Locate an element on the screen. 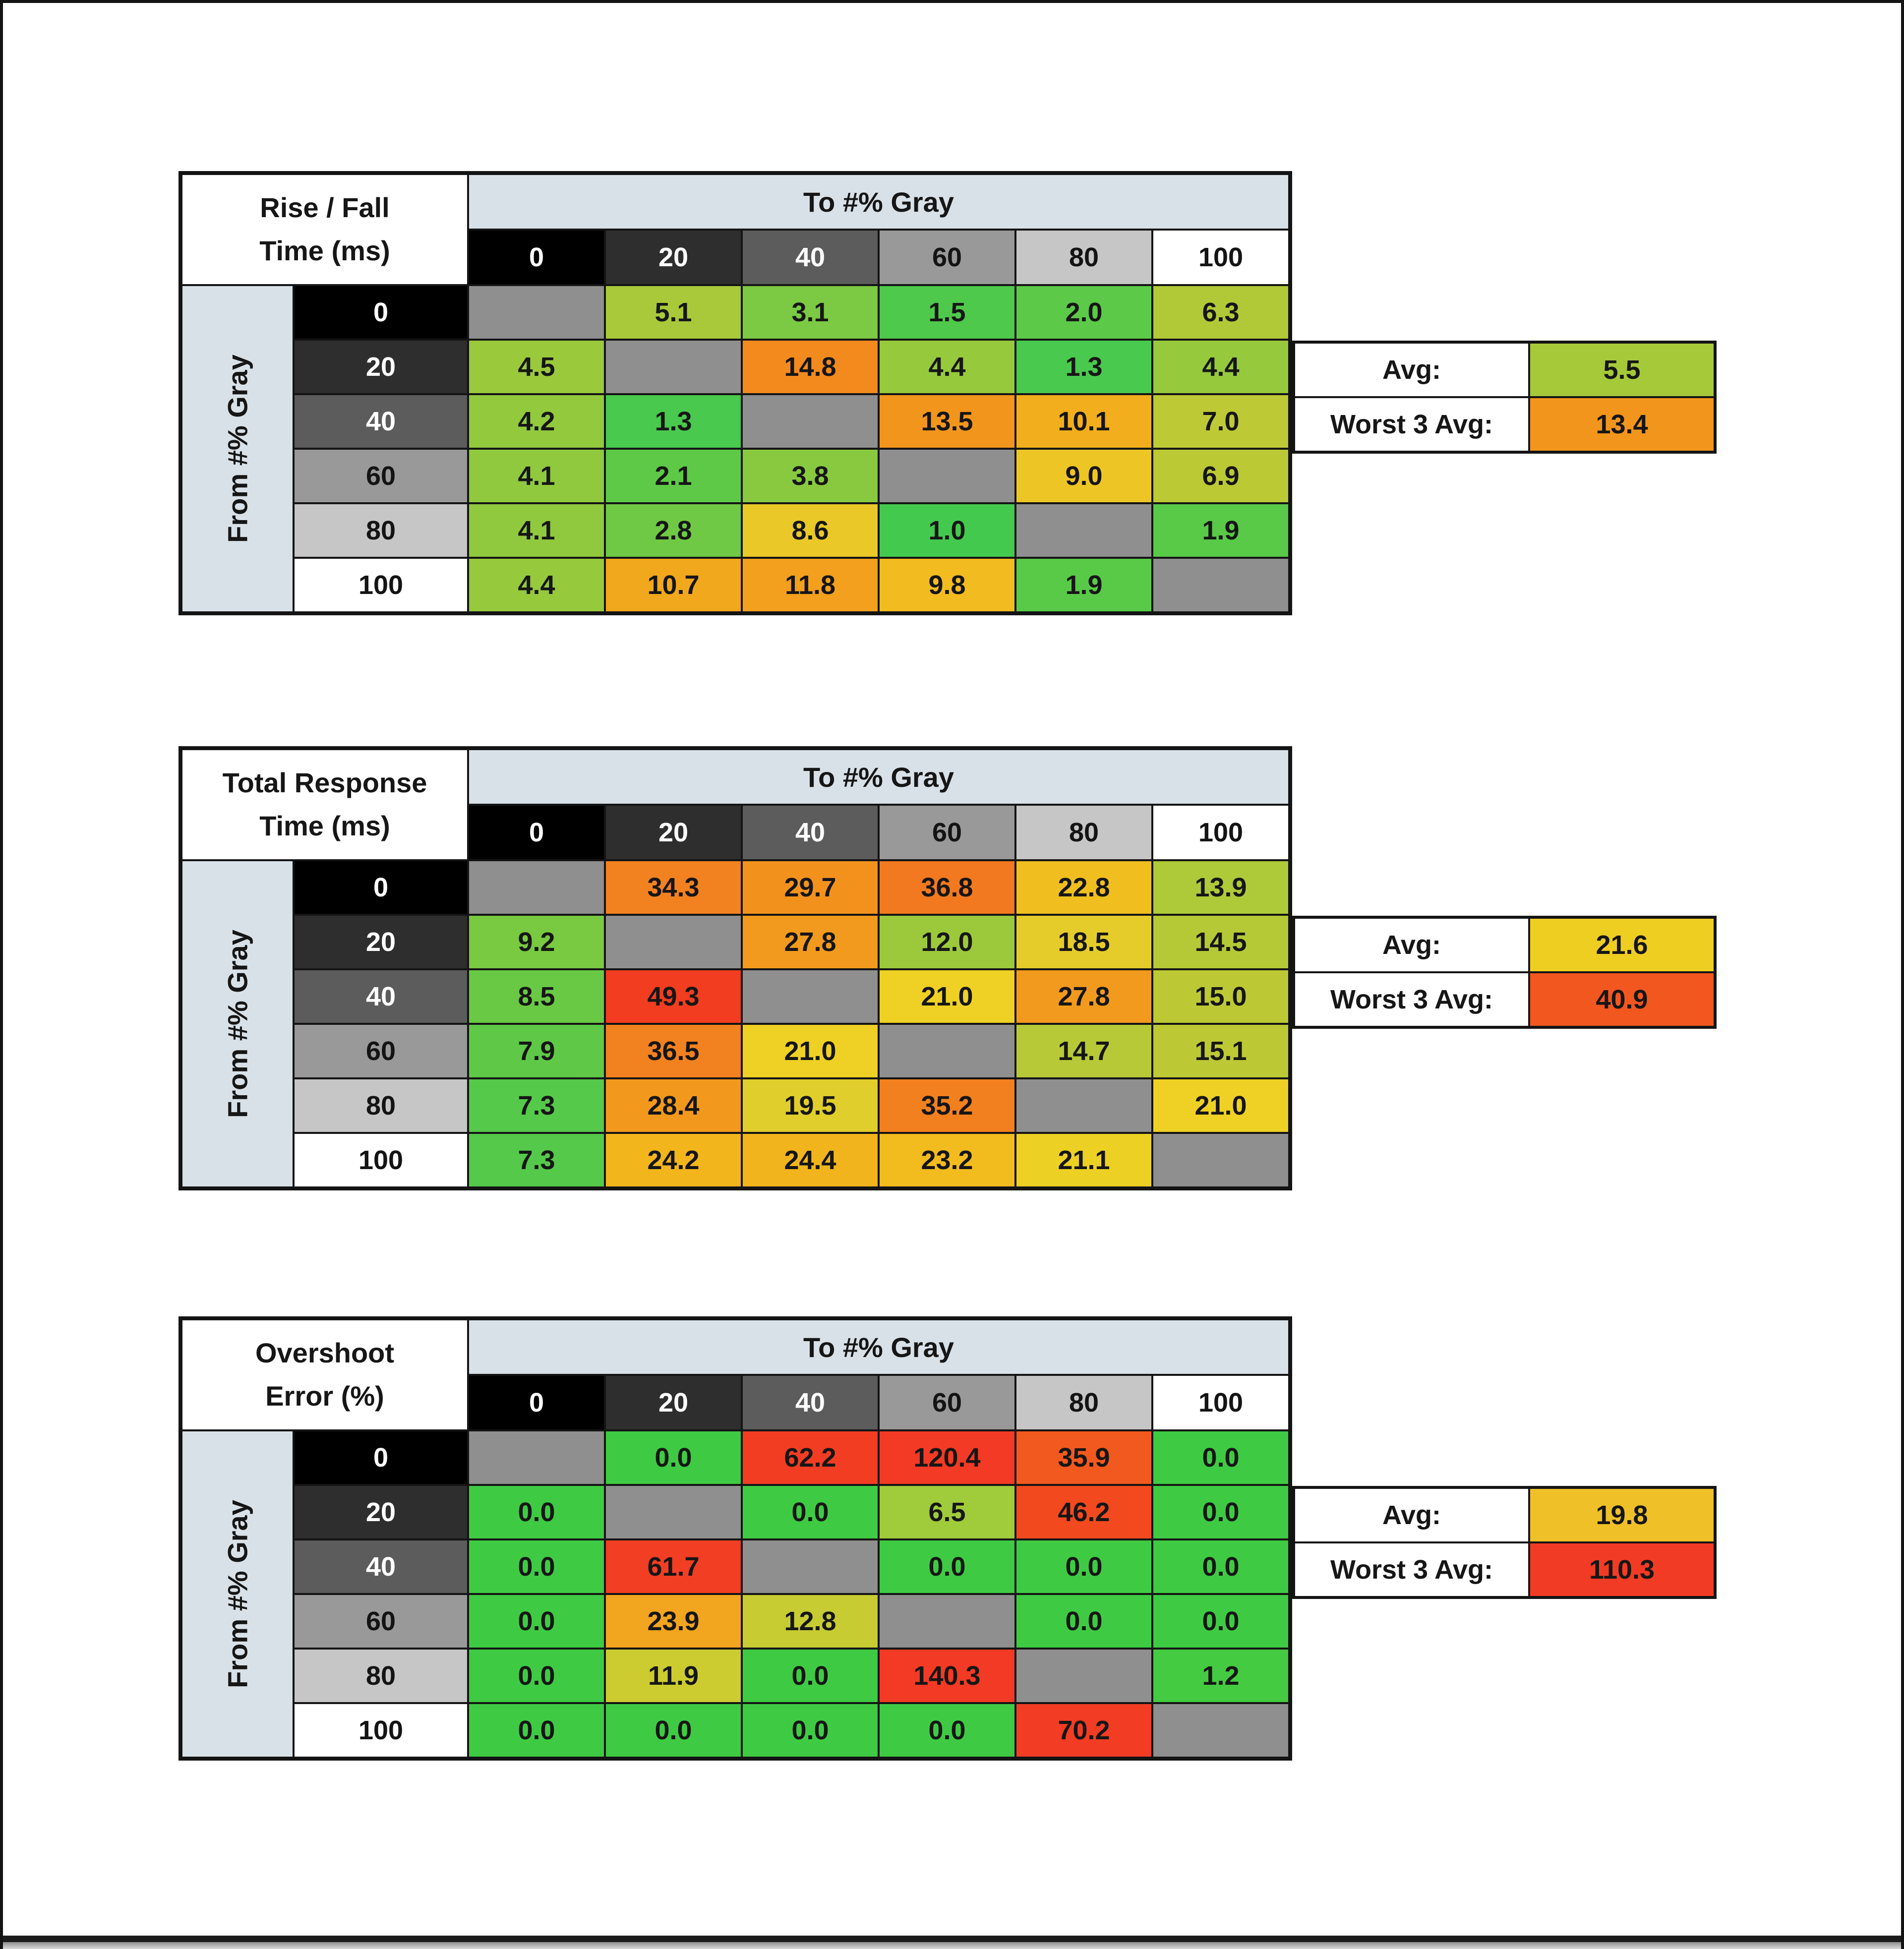 The width and height of the screenshot is (1904, 1949). cell-from60-to40: 12.8 is located at coordinates (810, 1622).